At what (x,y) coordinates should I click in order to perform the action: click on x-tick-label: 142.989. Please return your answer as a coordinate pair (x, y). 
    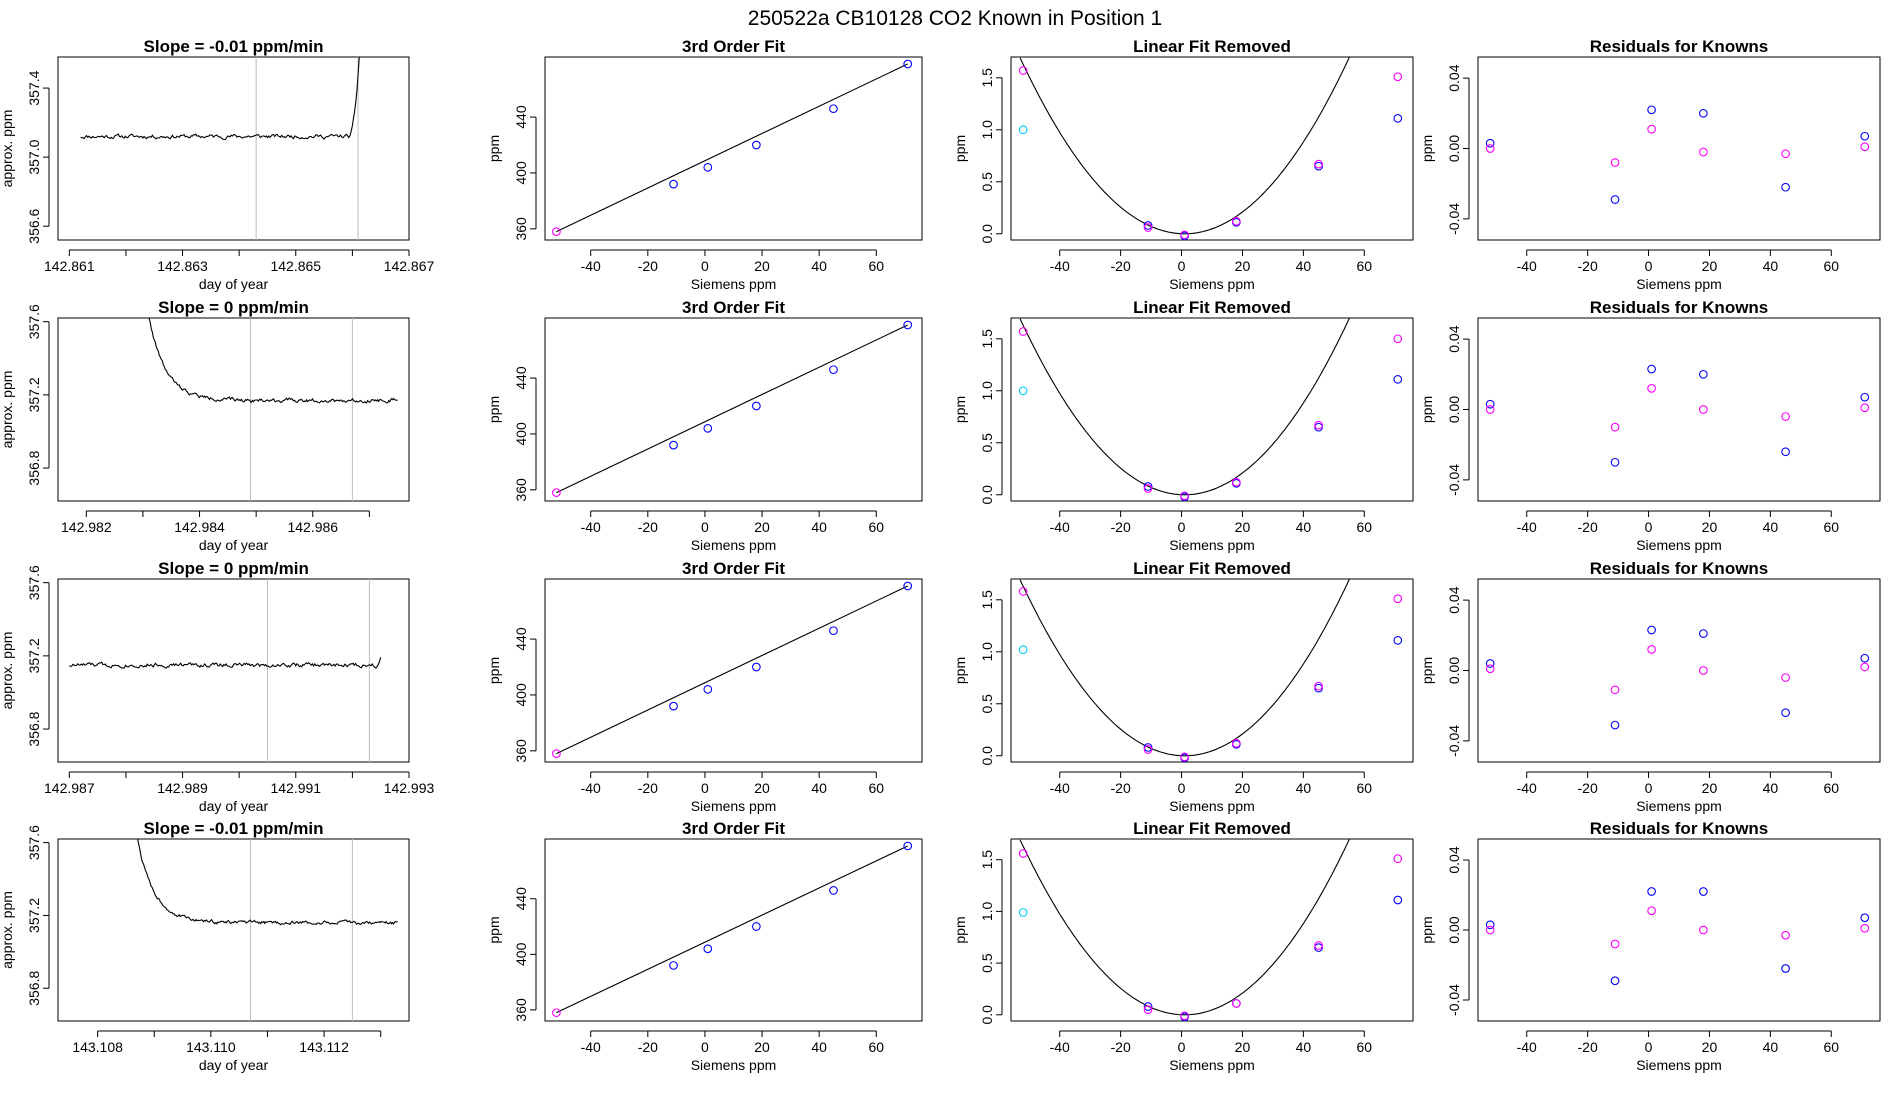
    Looking at the image, I should click on (182, 788).